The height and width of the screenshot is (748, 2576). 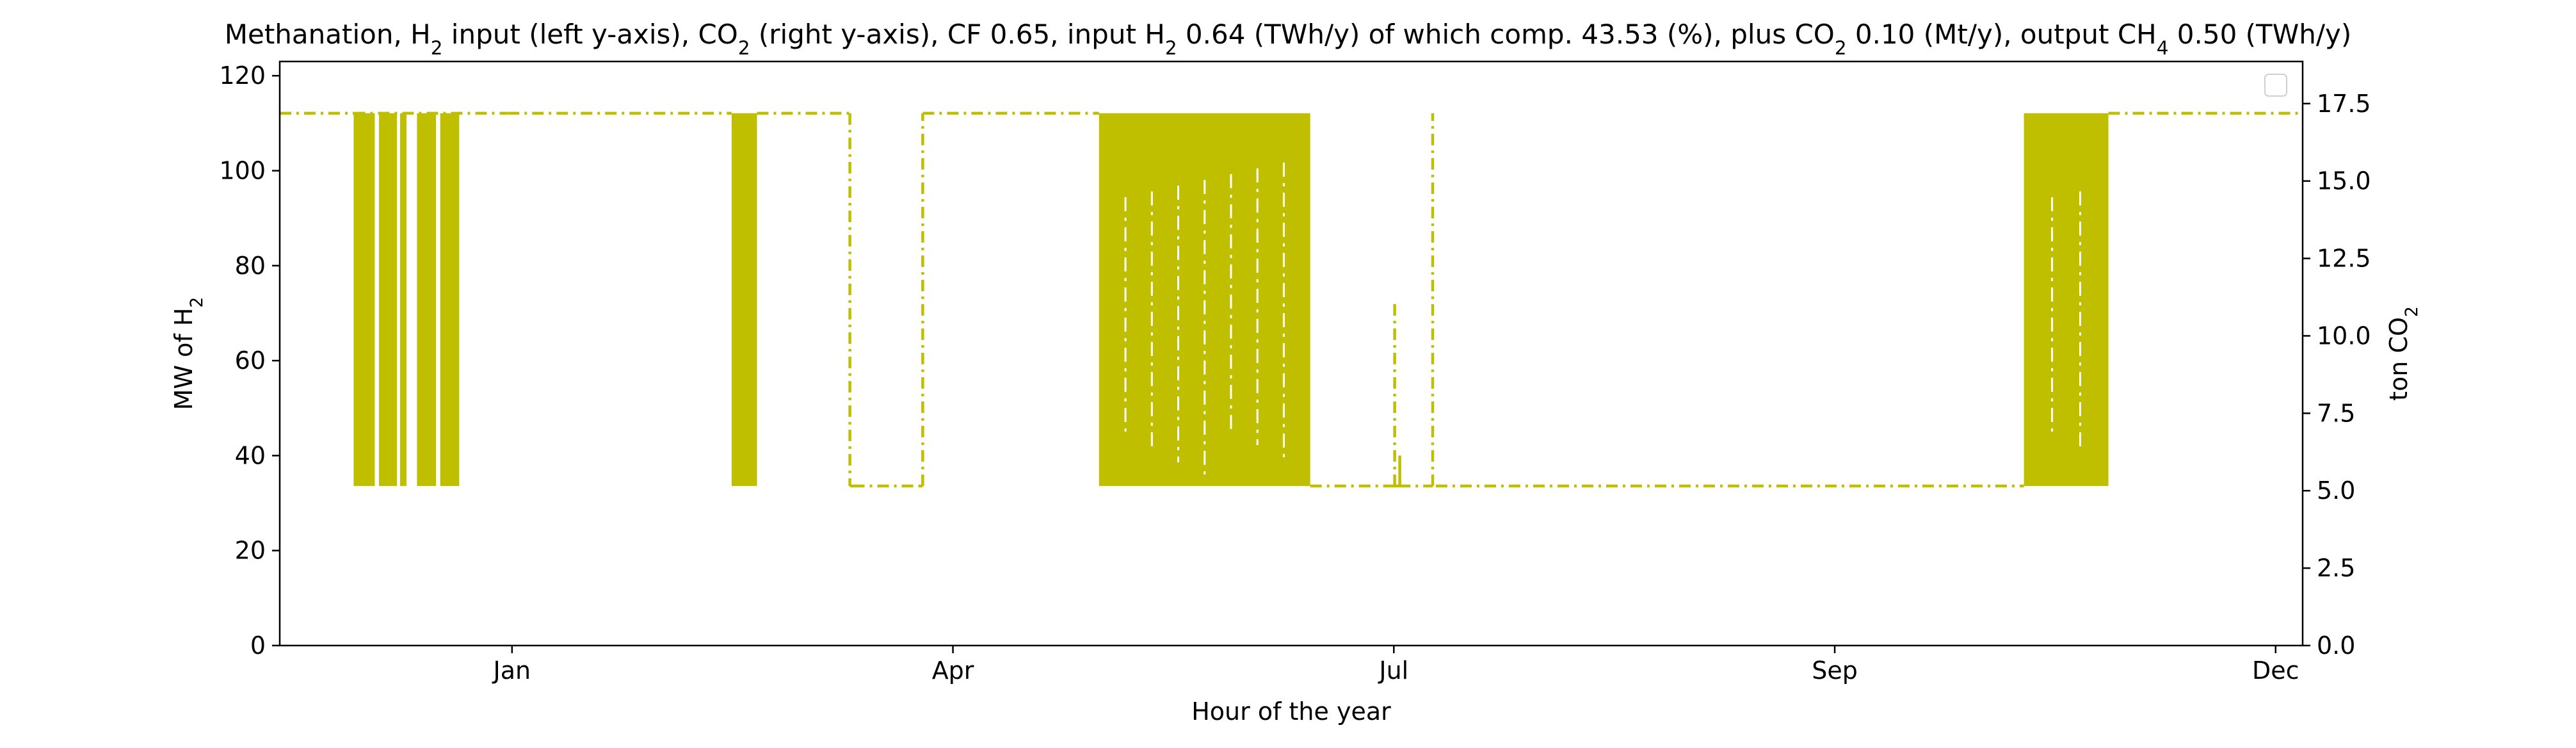 What do you see at coordinates (2336, 568) in the screenshot?
I see `y-right-tick-label: 2.5` at bounding box center [2336, 568].